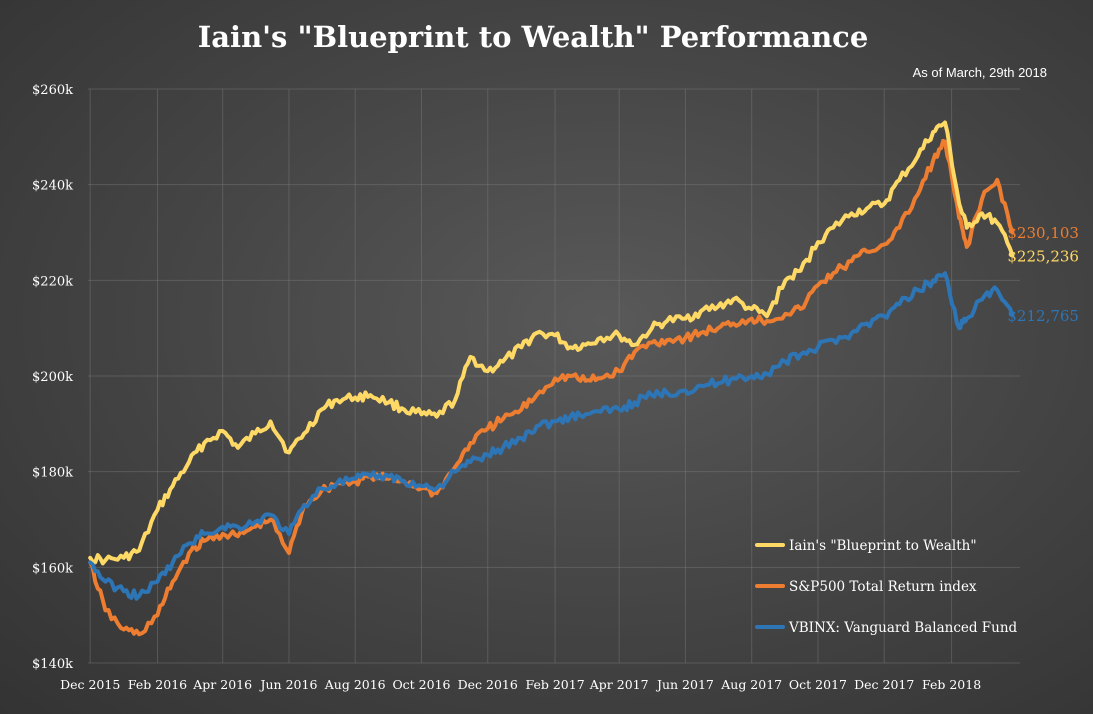  What do you see at coordinates (288, 684) in the screenshot?
I see `x-tick-label: Jun 2016` at bounding box center [288, 684].